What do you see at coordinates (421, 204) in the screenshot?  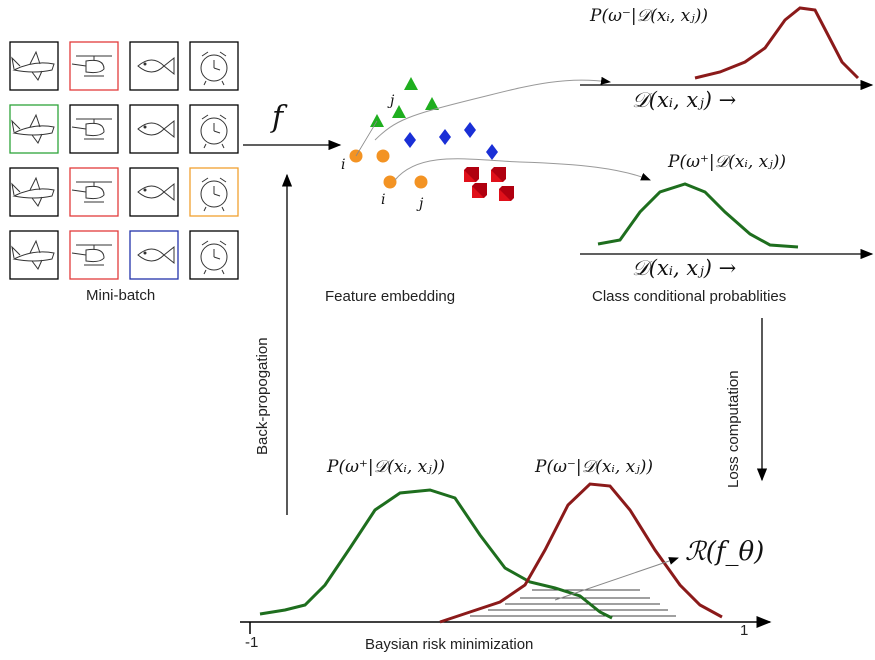 I see `embed-j-label-bottom: j` at bounding box center [421, 204].